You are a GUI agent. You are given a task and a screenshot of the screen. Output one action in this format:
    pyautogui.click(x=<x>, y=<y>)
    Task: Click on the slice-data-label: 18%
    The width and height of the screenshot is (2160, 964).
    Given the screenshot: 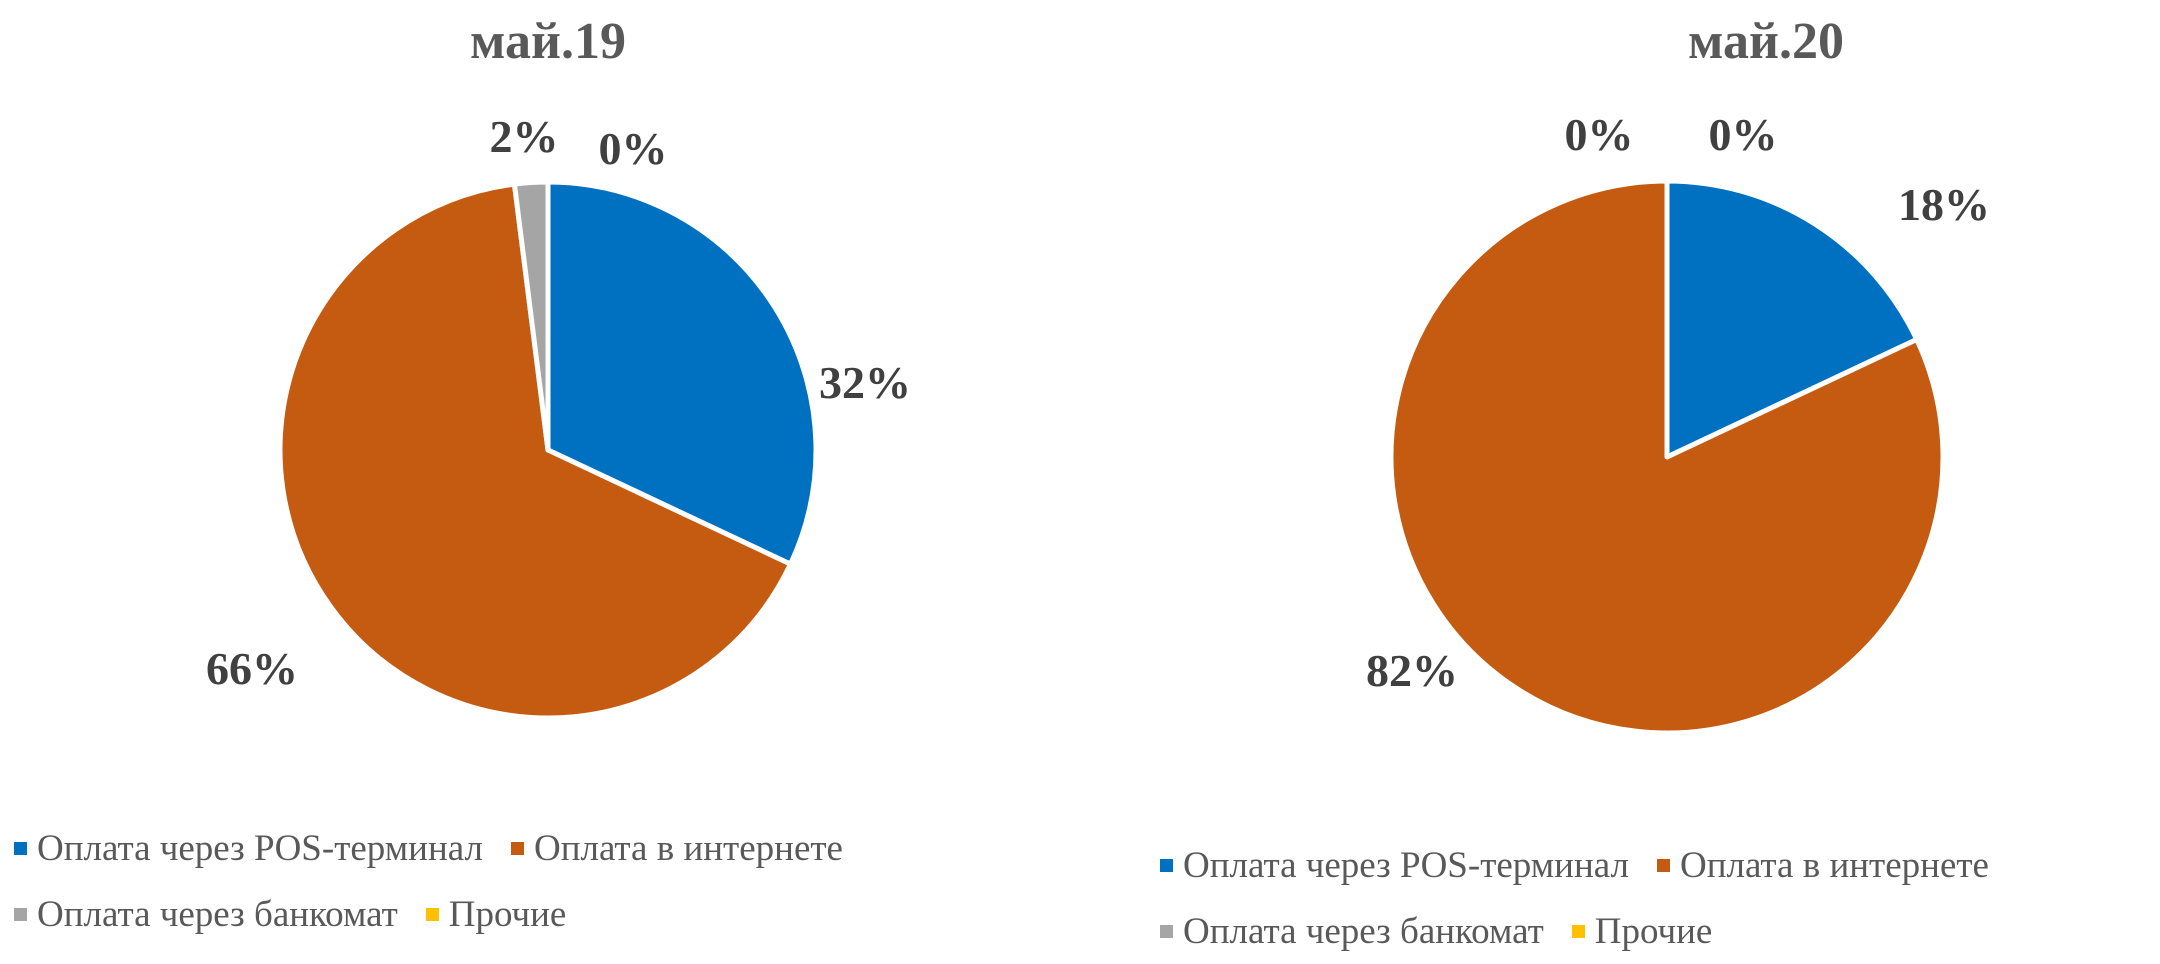 What is the action you would take?
    pyautogui.click(x=1944, y=204)
    